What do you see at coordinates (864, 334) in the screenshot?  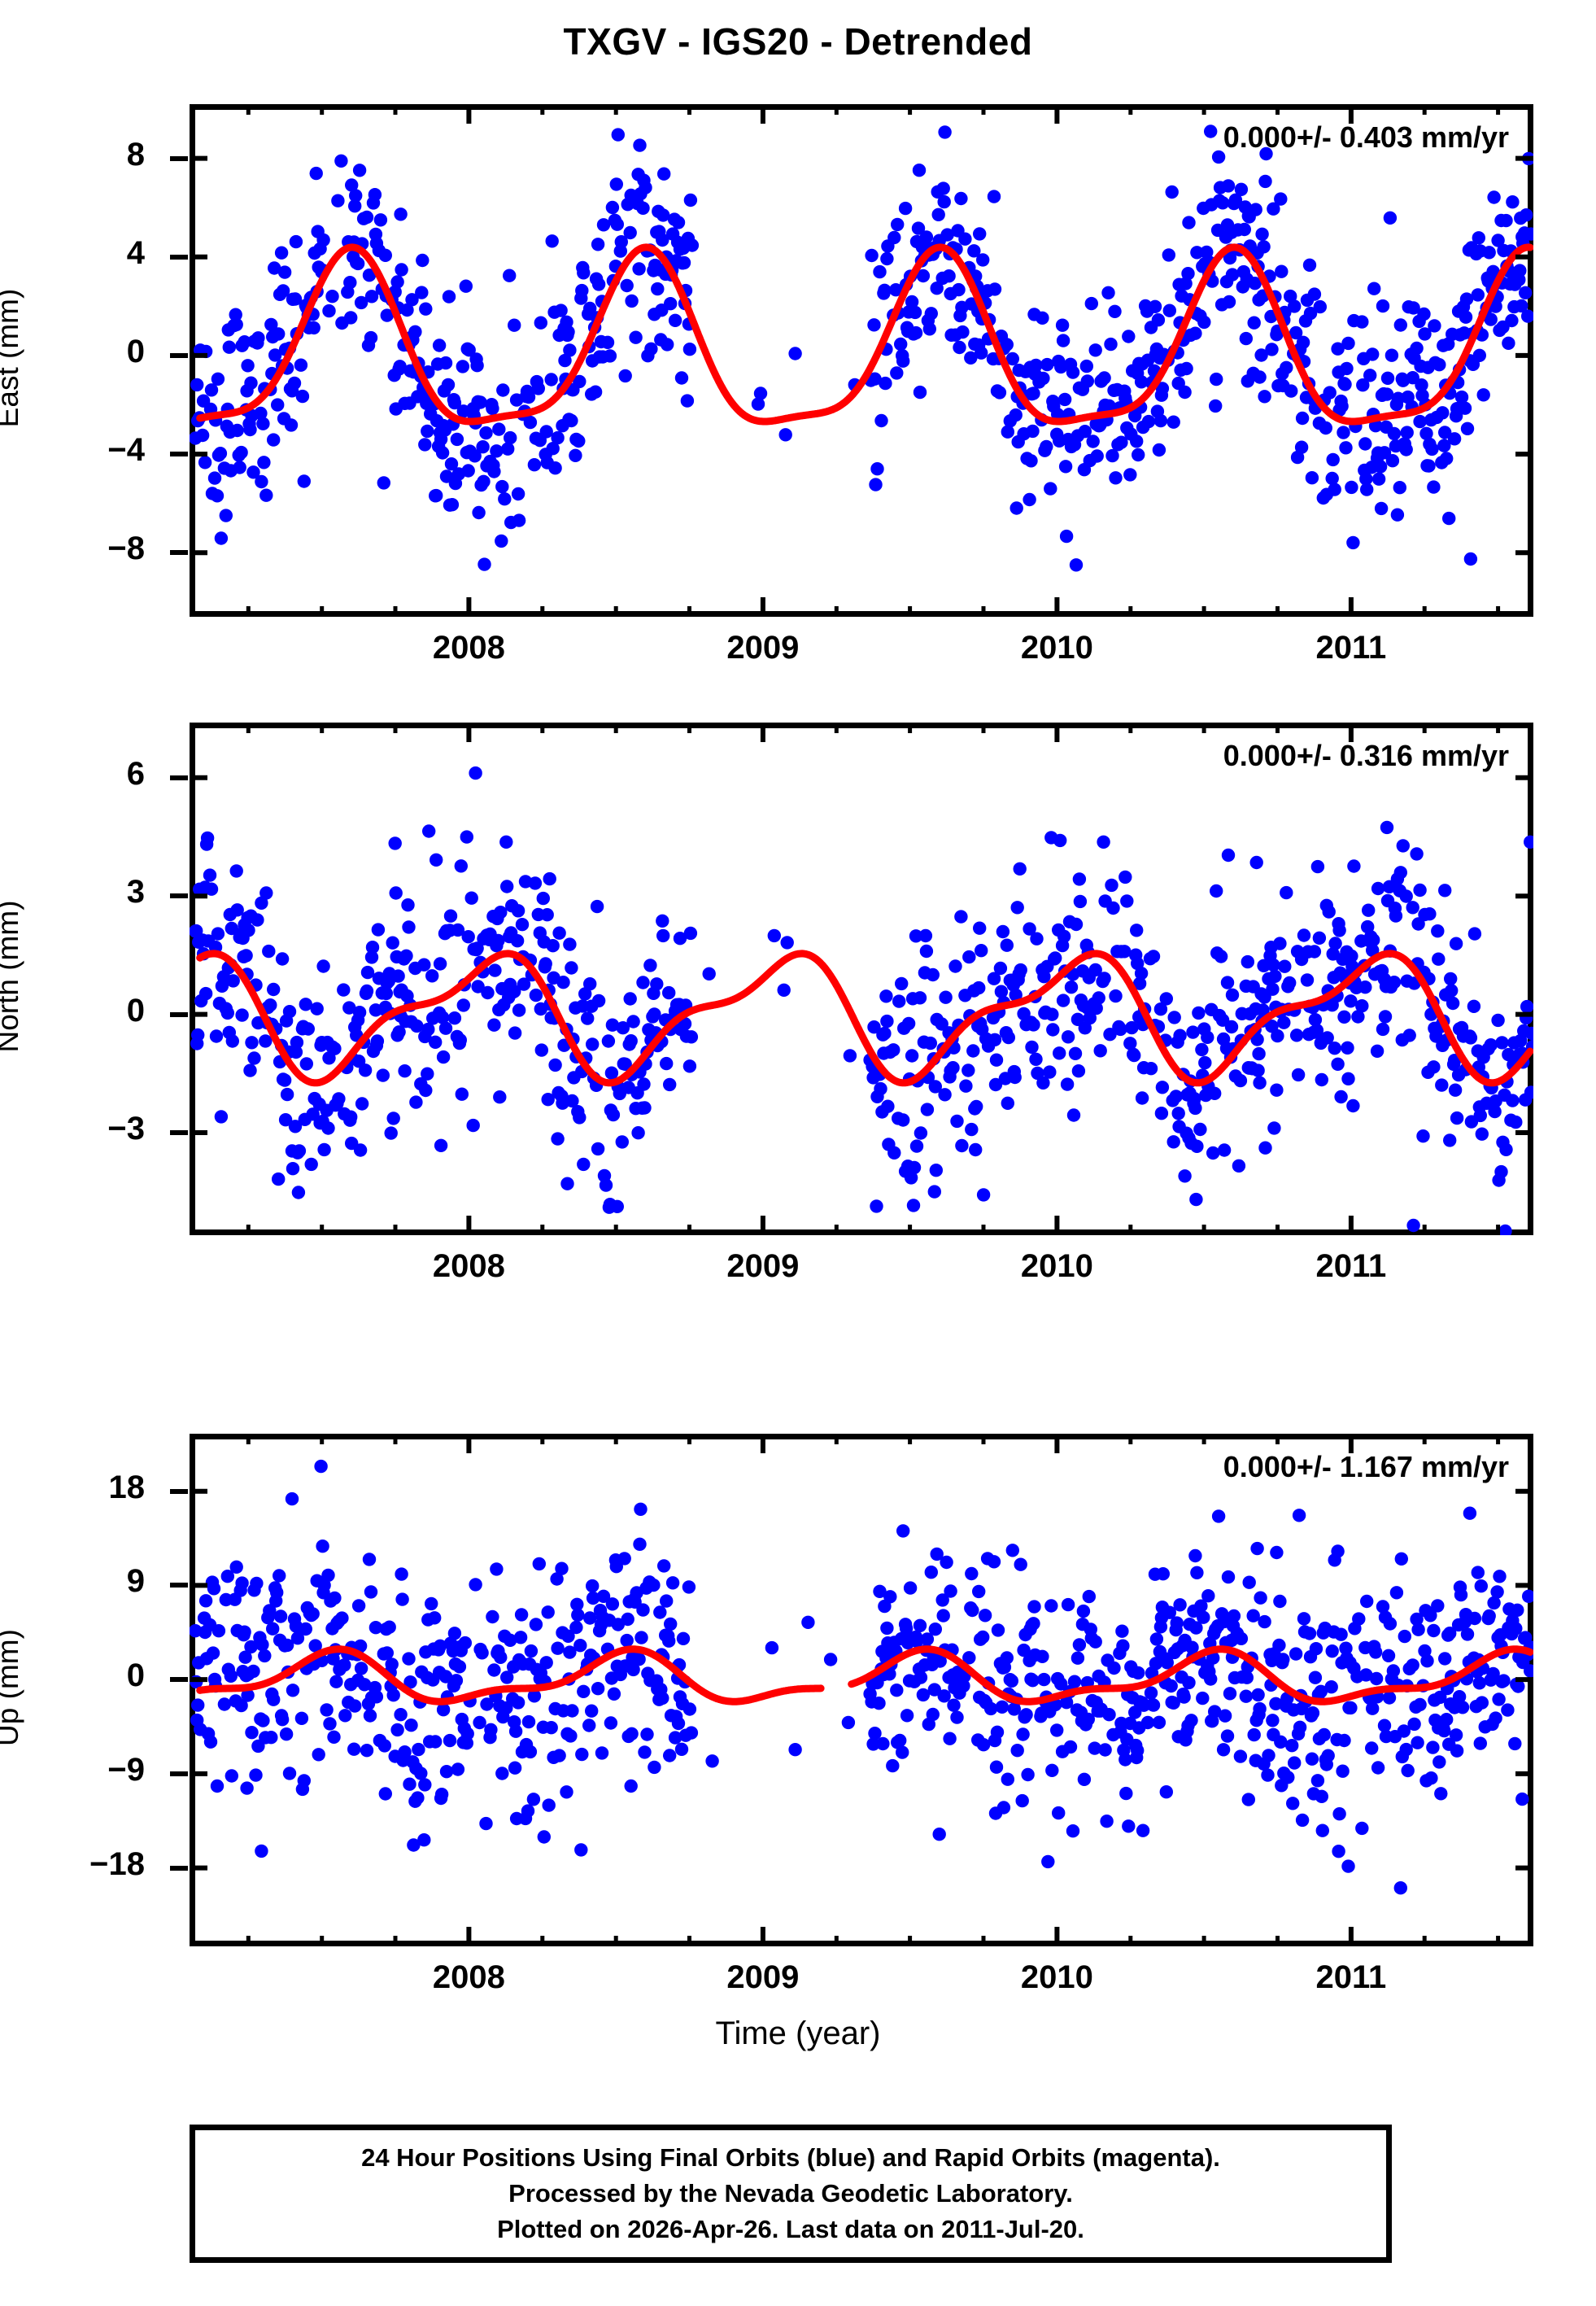 I see `east-panel-fit-curve` at bounding box center [864, 334].